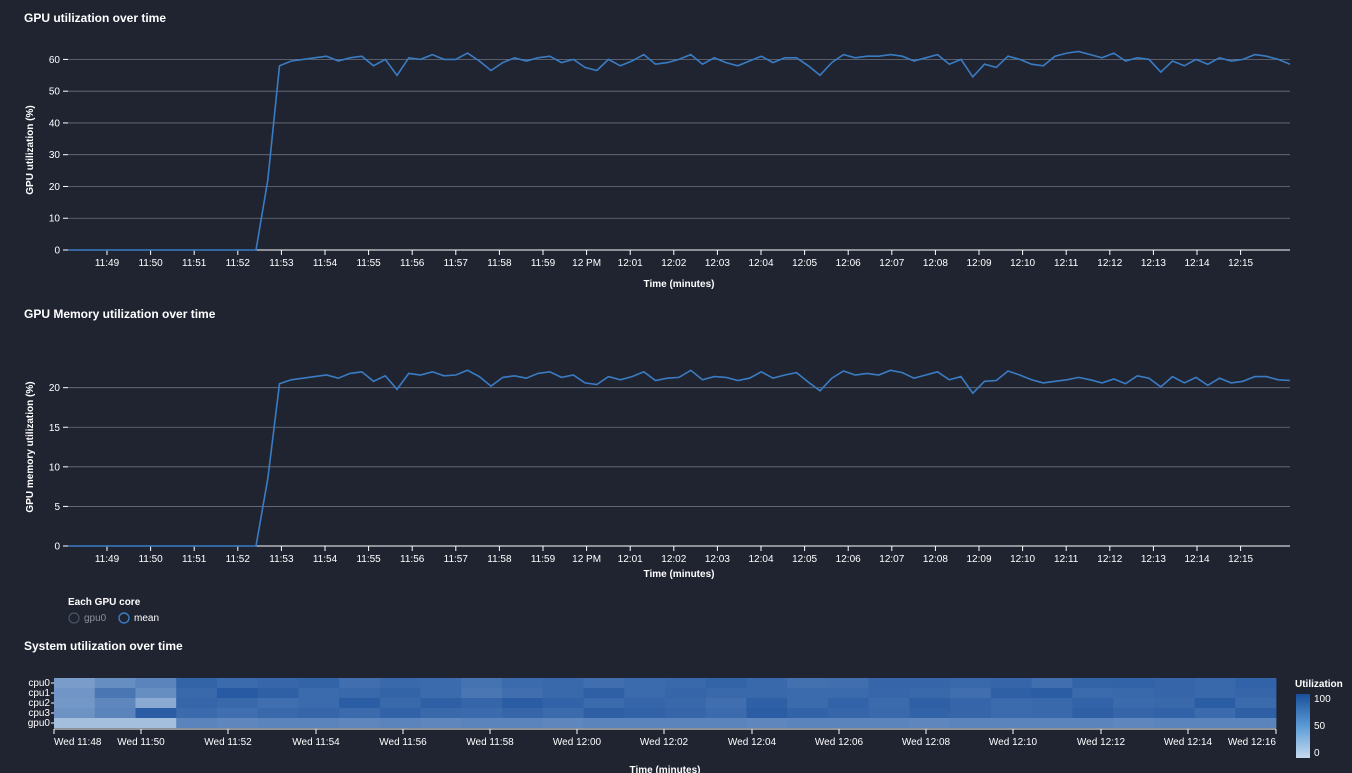 Image resolution: width=1352 pixels, height=773 pixels. Describe the element at coordinates (57, 547) in the screenshot. I see `y-tick-label: 0` at that location.